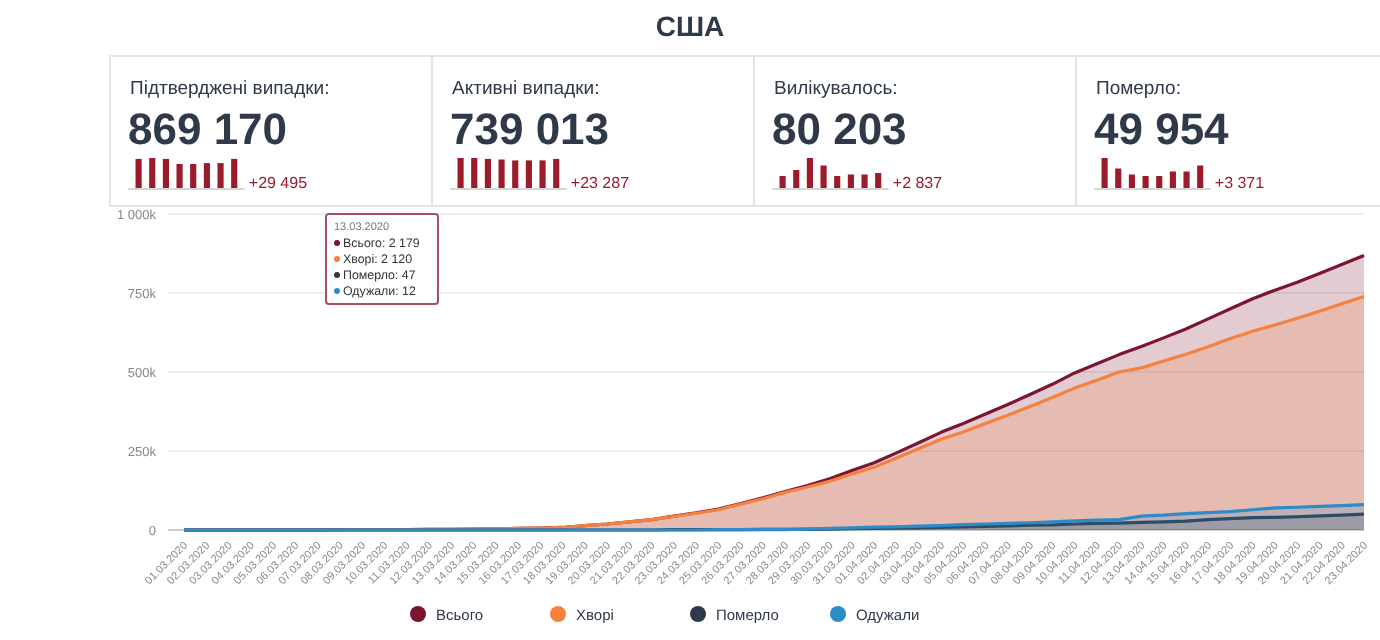  What do you see at coordinates (918, 183) in the screenshot?
I see `text: +2 837` at bounding box center [918, 183].